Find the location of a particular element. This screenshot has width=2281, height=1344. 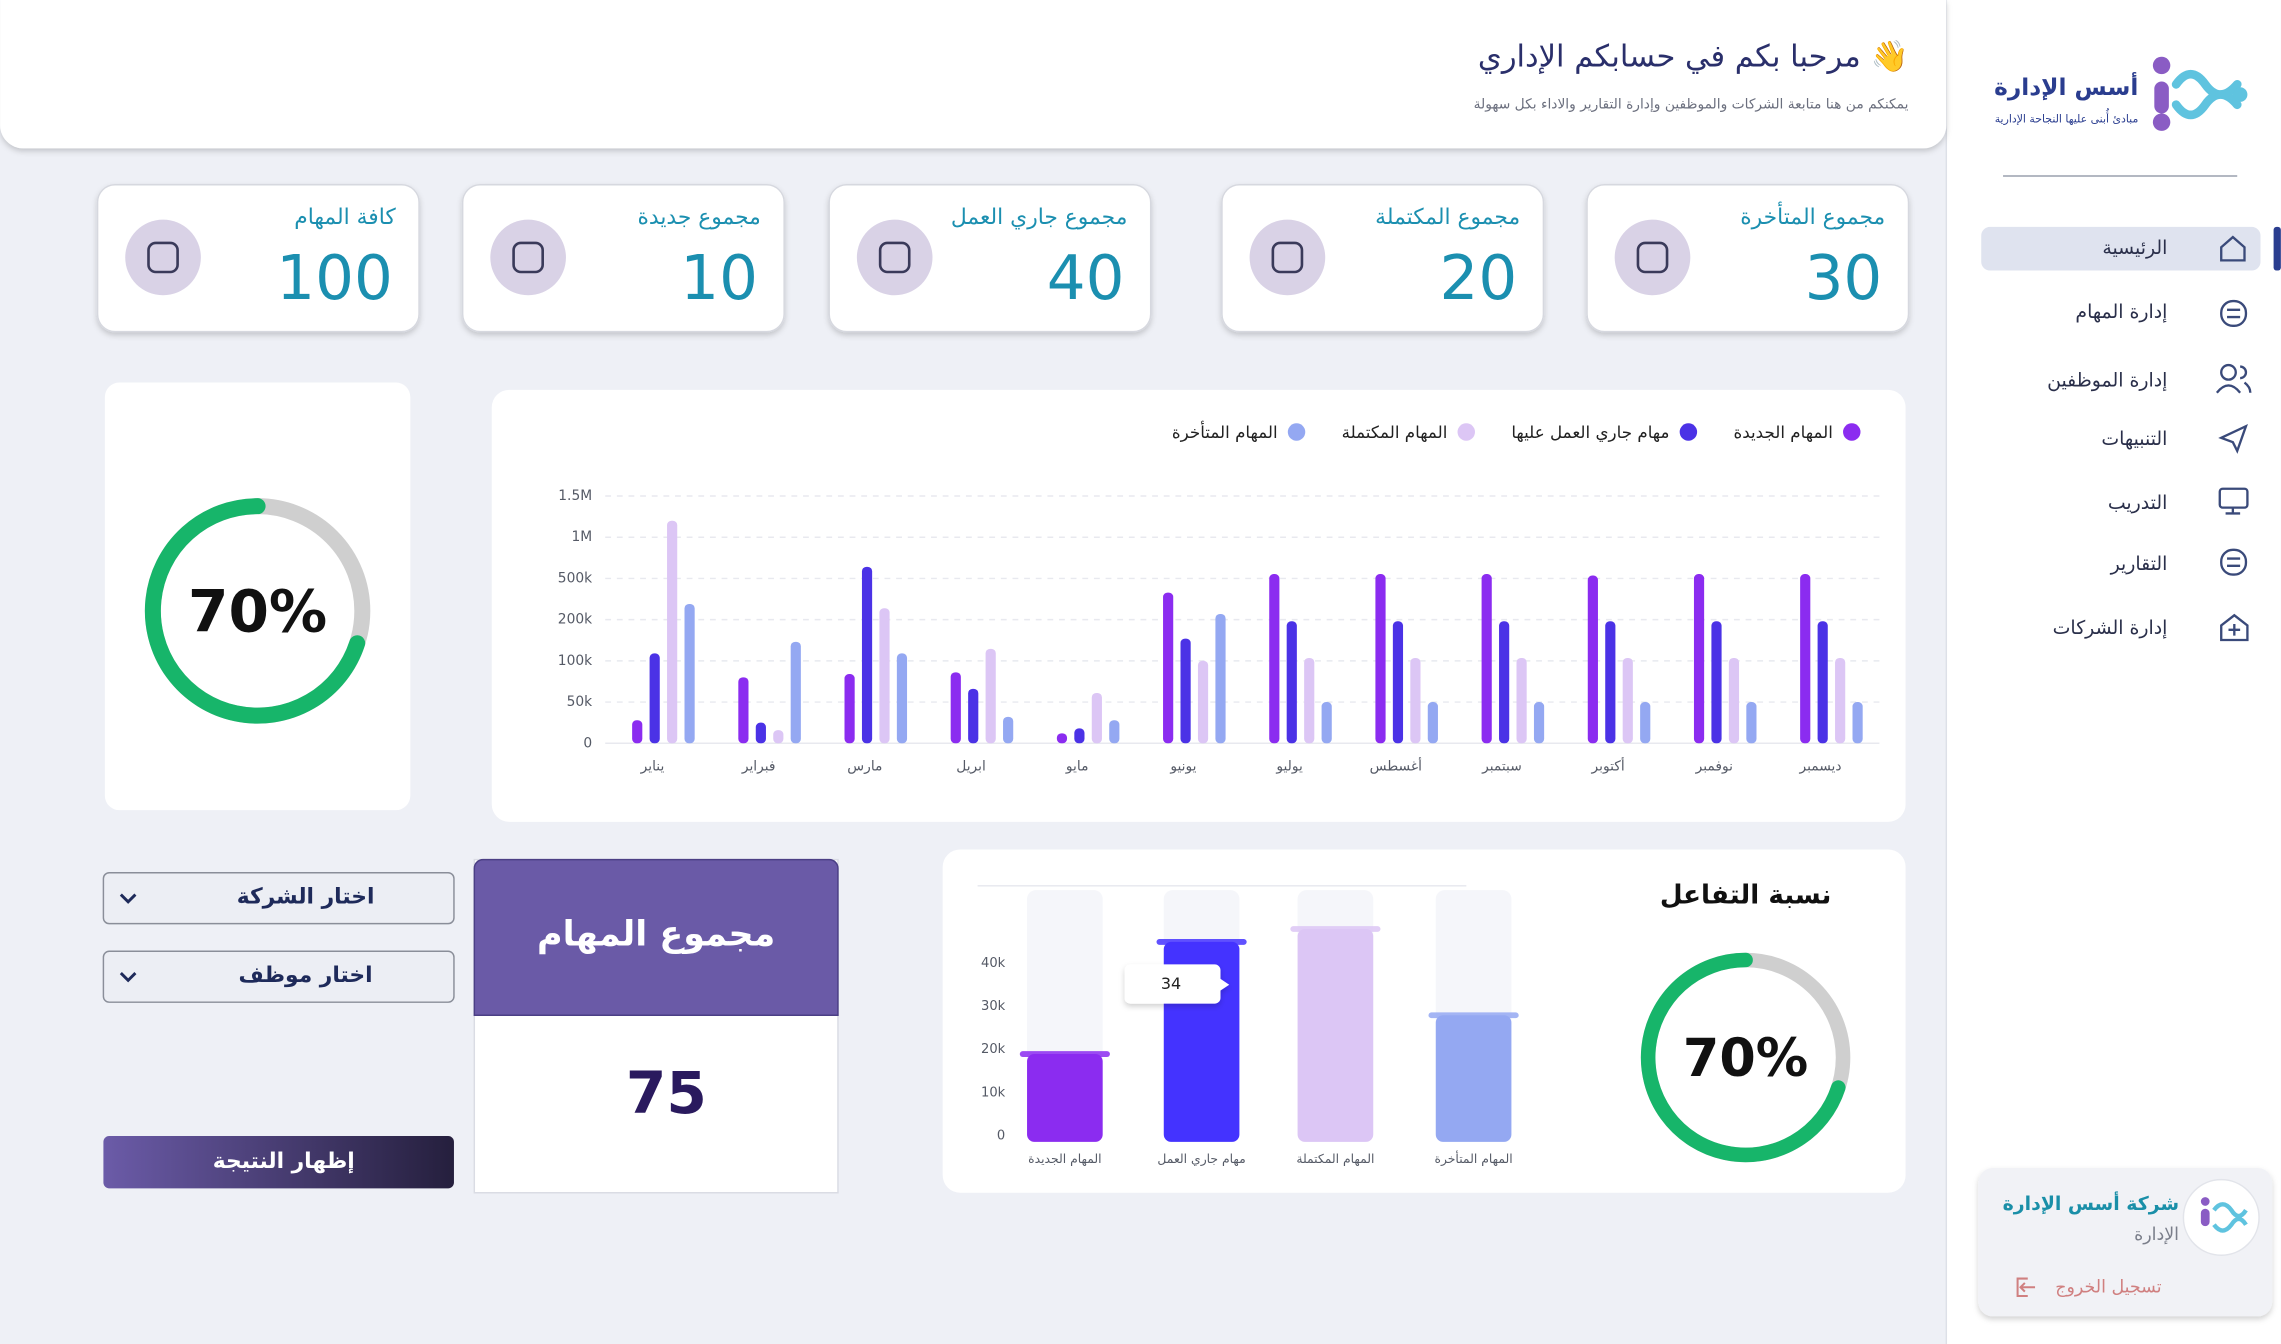

submit-button is located at coordinates (278, 1162).